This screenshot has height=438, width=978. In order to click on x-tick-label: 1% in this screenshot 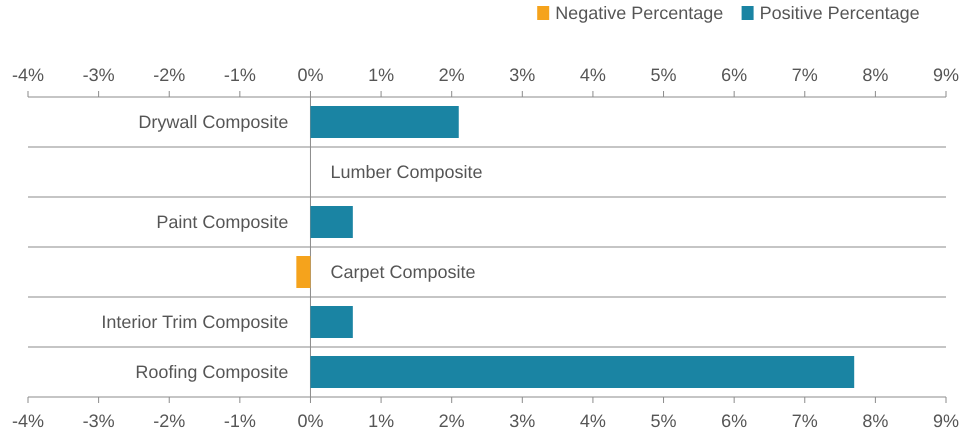, I will do `click(381, 75)`.